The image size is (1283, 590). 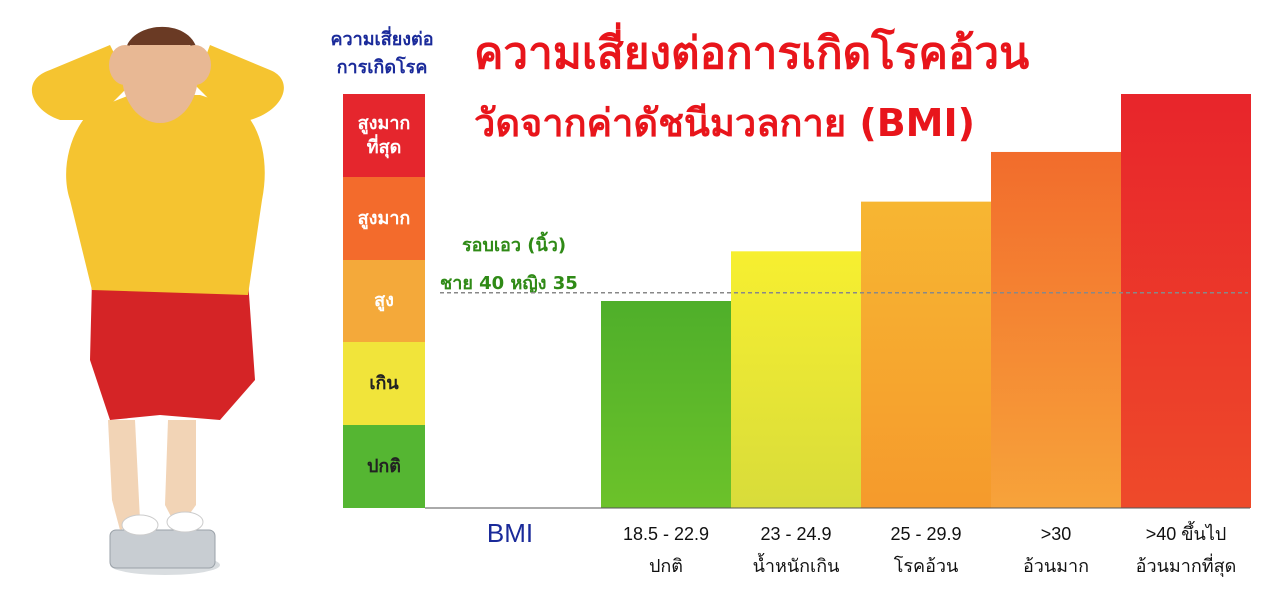 What do you see at coordinates (926, 550) in the screenshot?
I see `x-tick-label: 25 - 29.9 โรคอ้วน` at bounding box center [926, 550].